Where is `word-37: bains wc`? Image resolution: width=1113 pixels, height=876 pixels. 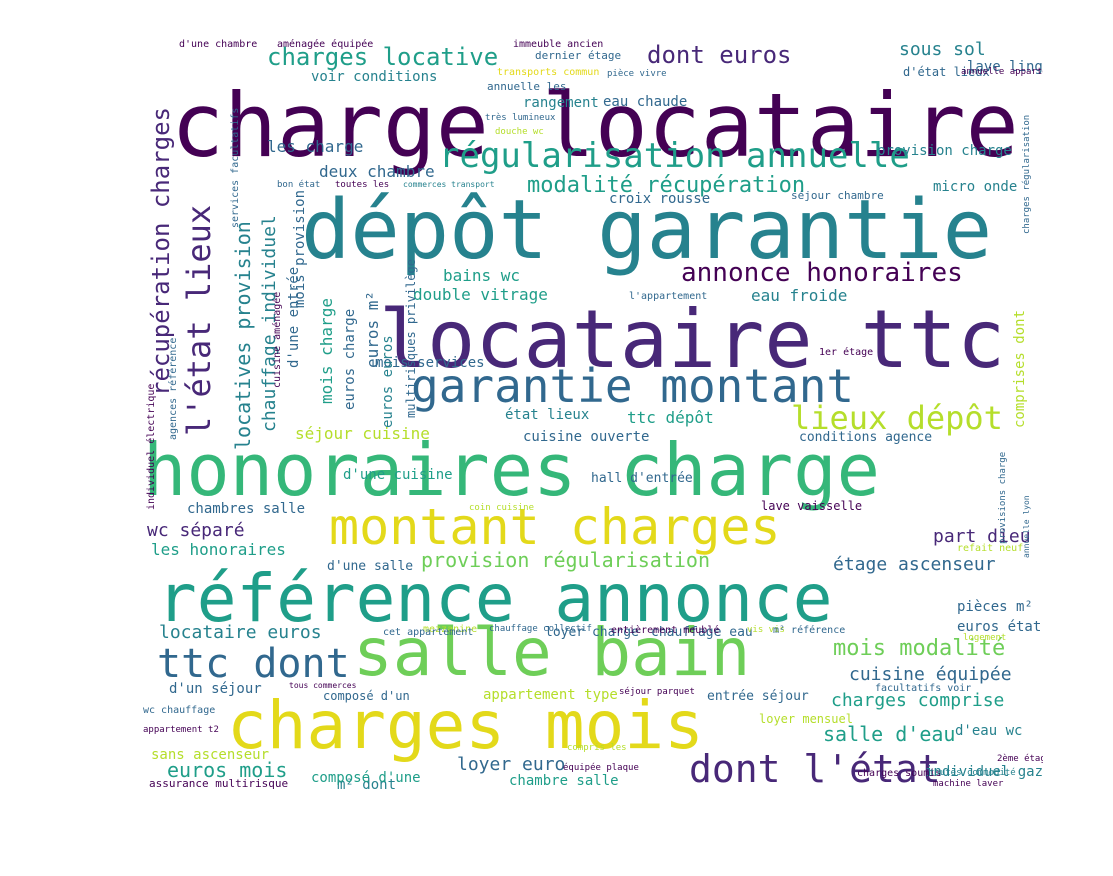 word-37: bains wc is located at coordinates (482, 275).